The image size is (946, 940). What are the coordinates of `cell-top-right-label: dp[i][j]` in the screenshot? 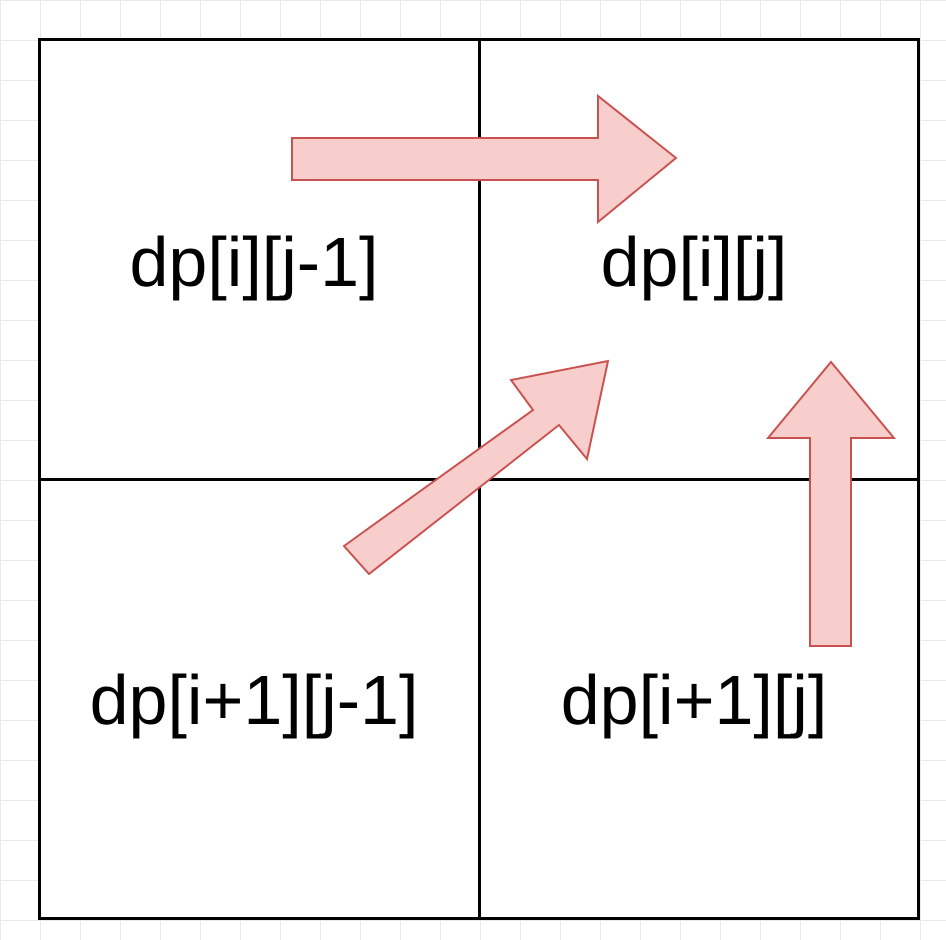 It's located at (694, 262).